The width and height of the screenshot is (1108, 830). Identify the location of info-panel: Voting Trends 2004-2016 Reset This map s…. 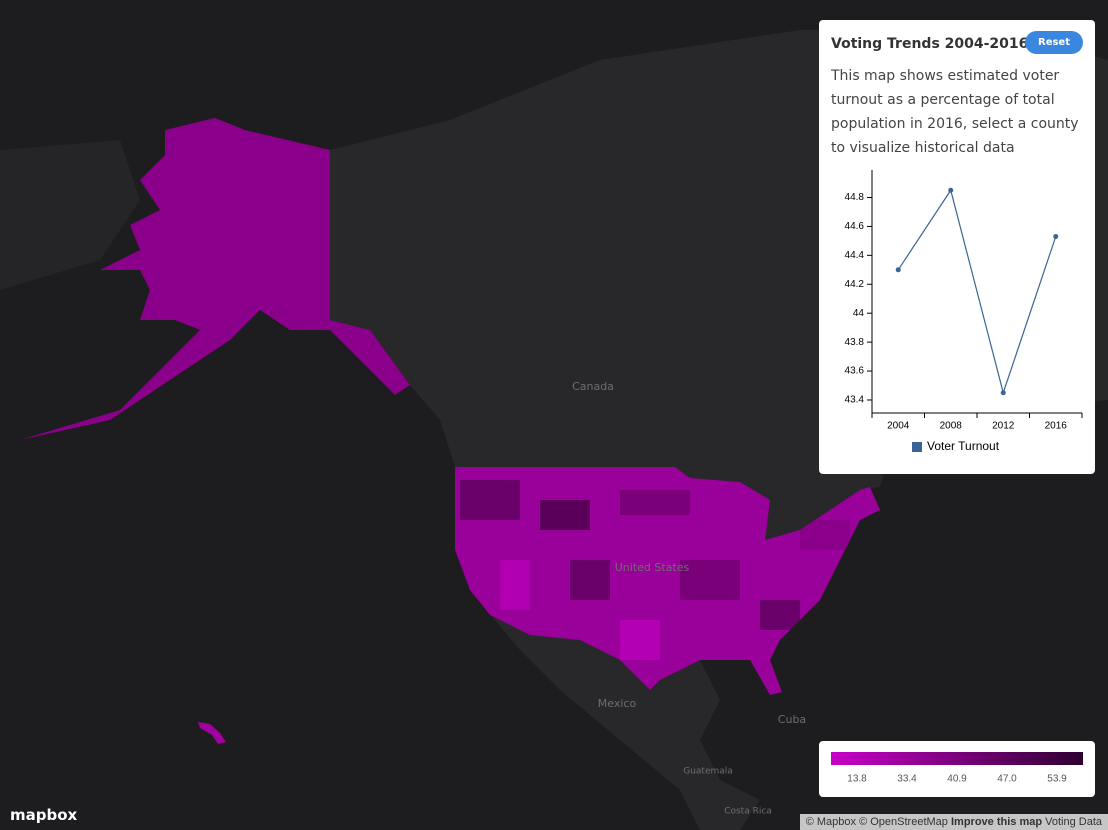
(957, 247).